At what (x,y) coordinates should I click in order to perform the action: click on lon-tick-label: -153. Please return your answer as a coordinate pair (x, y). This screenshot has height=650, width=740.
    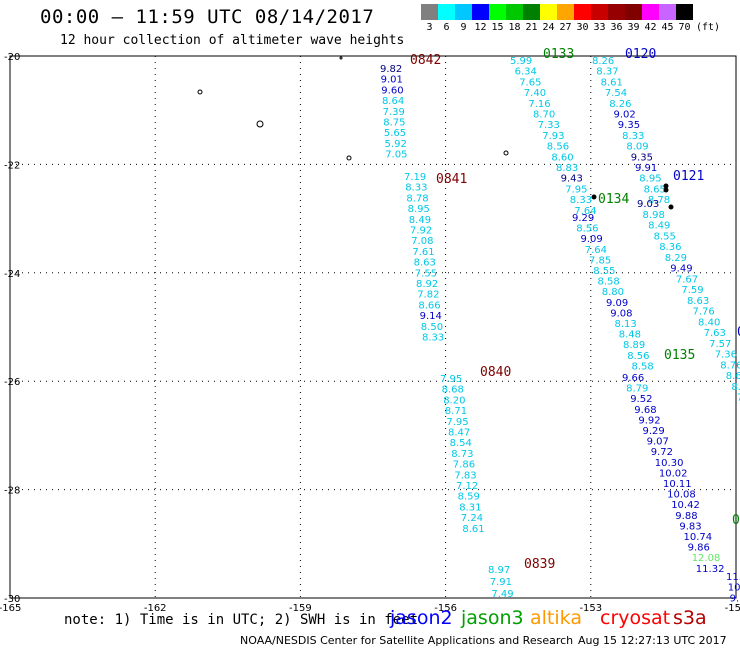
    Looking at the image, I should click on (590, 608).